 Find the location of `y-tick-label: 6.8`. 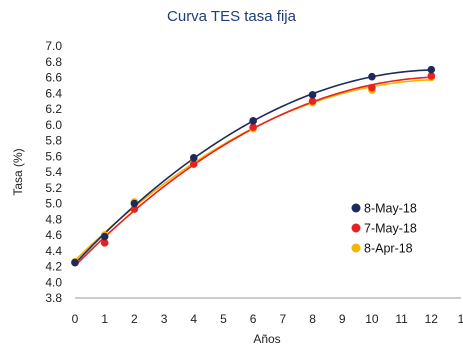

y-tick-label: 6.8 is located at coordinates (53, 62).